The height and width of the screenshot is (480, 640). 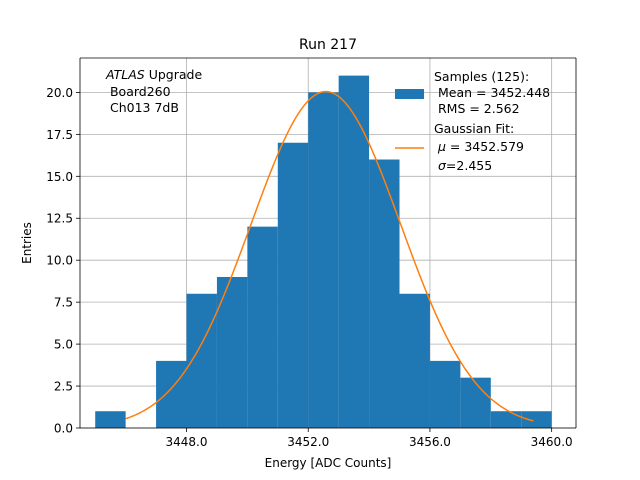 I want to click on y-tick-label: 17.5, so click(x=59, y=135).